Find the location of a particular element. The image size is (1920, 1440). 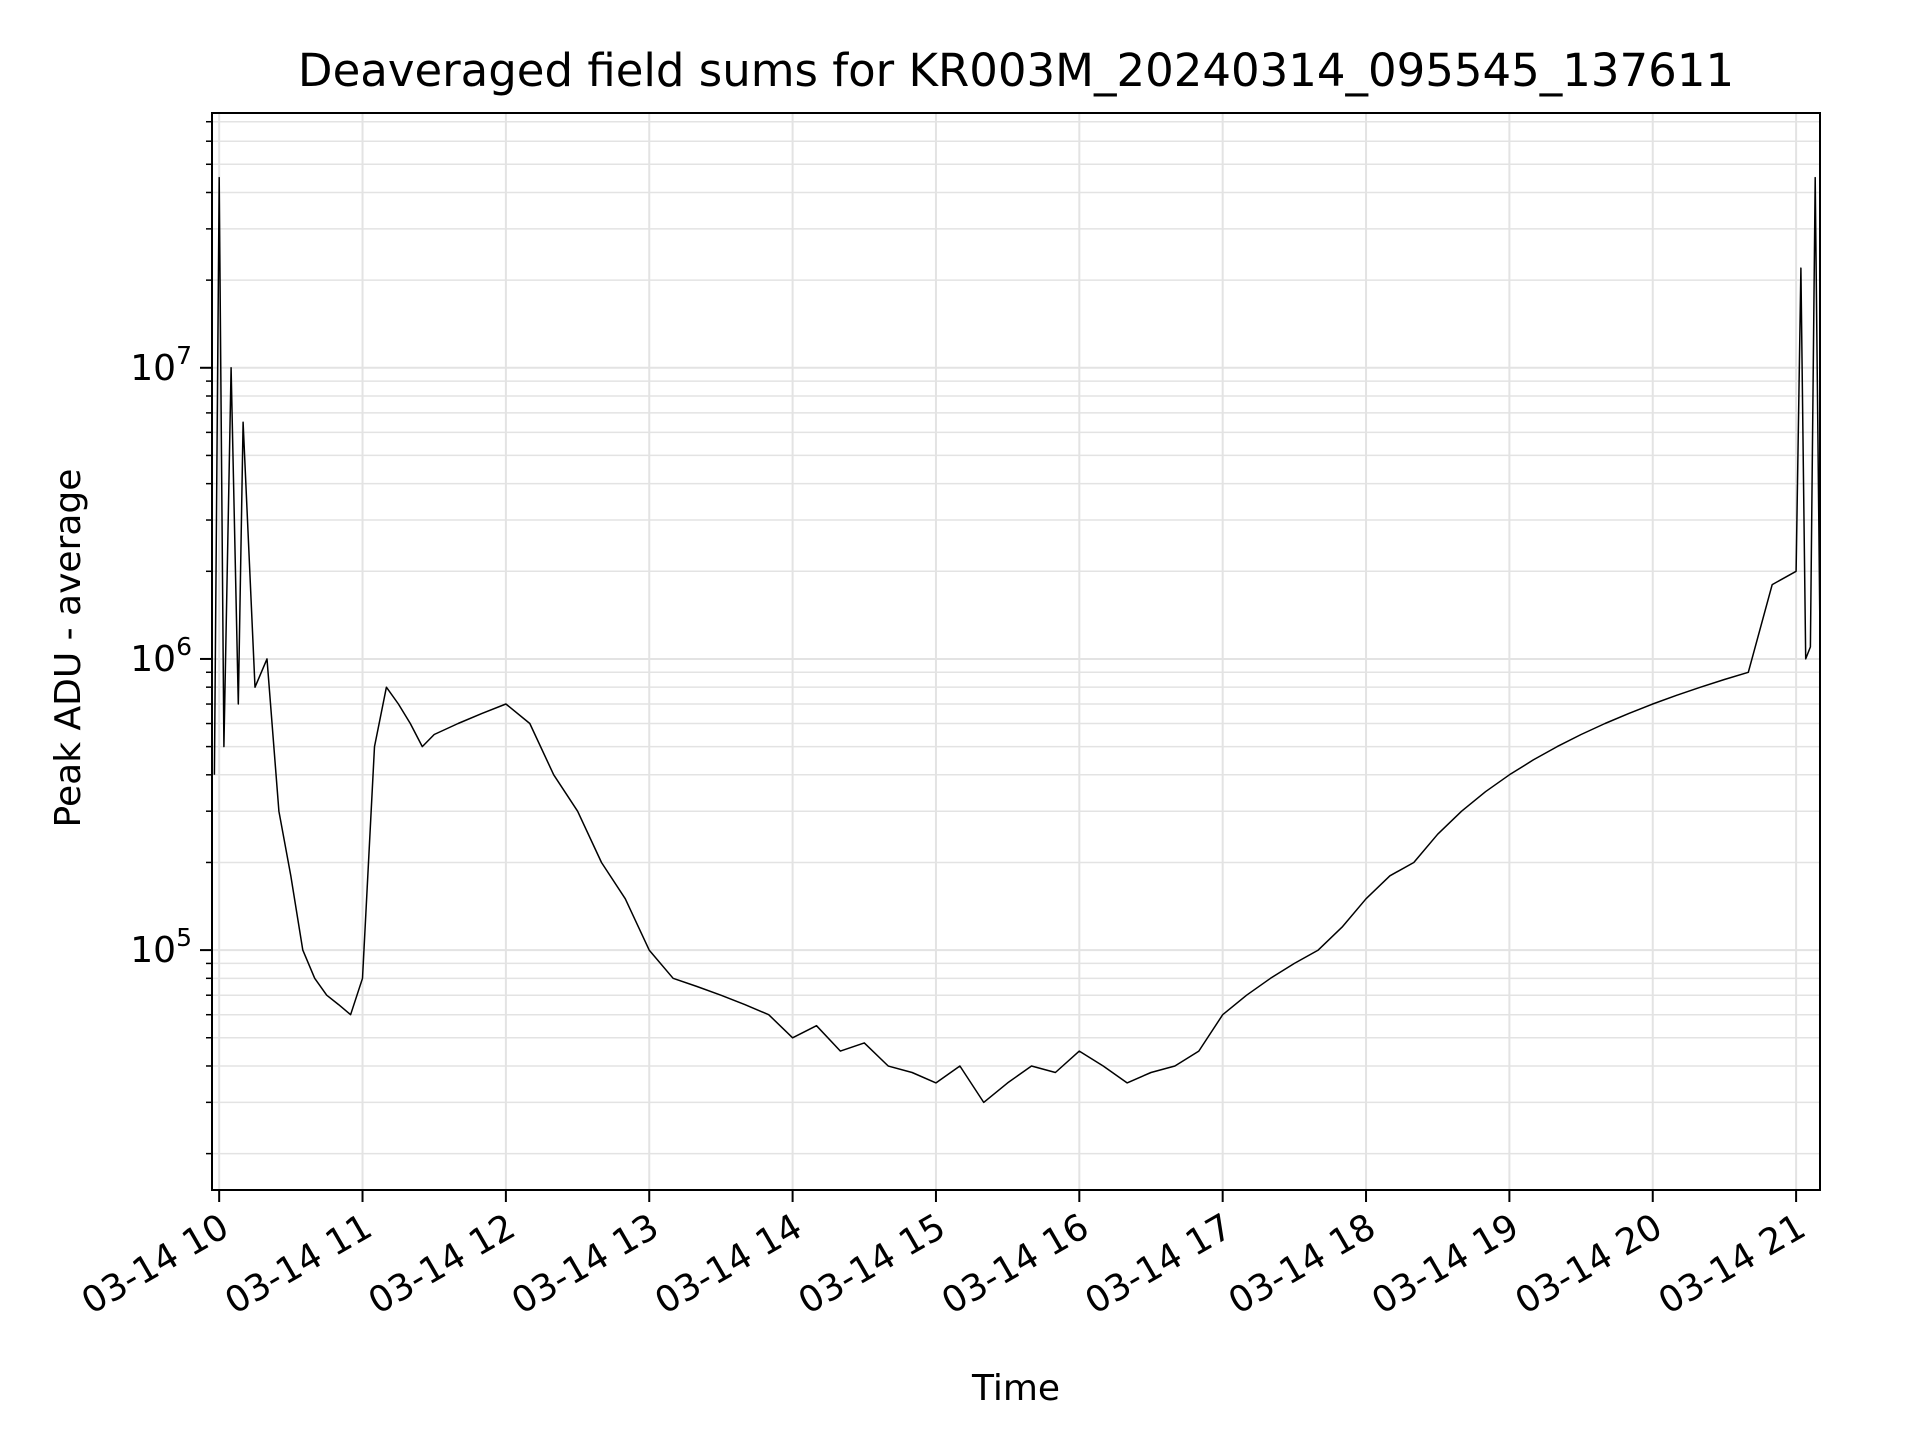

y-tick-label: 10⁷ is located at coordinates (161, 365).